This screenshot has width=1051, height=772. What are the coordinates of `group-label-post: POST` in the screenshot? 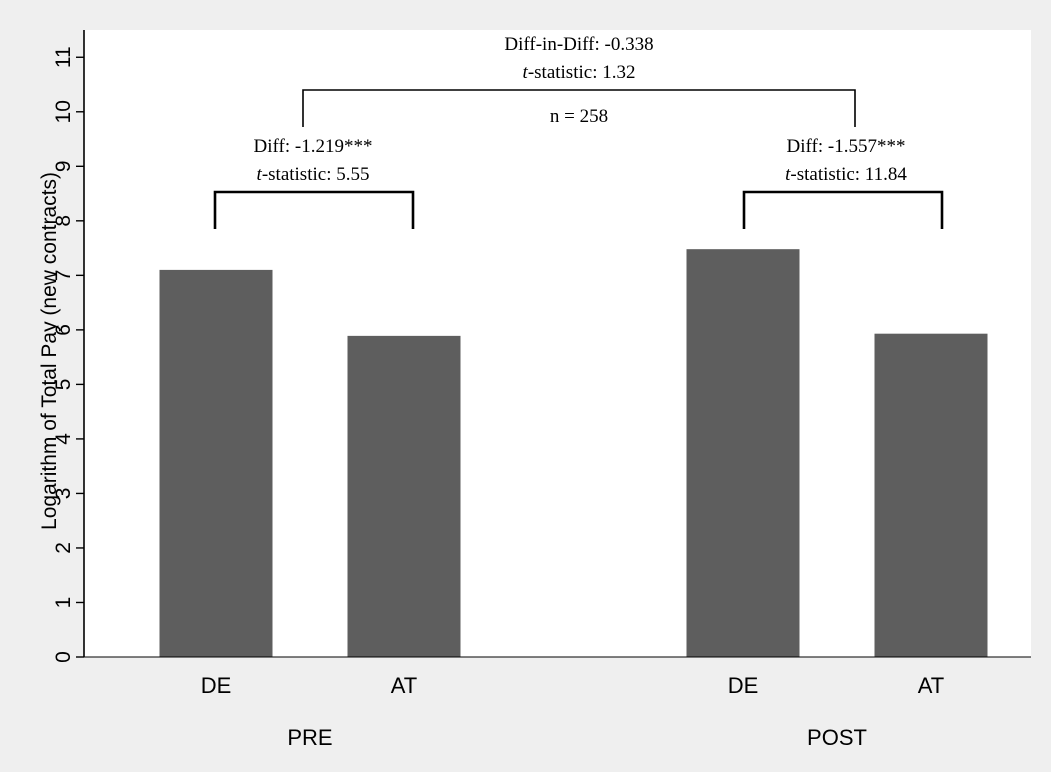 It's located at (837, 737).